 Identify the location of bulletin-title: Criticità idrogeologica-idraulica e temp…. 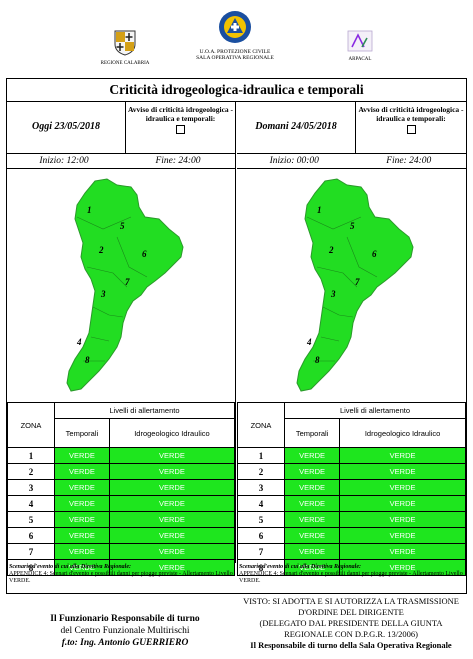
(236, 90).